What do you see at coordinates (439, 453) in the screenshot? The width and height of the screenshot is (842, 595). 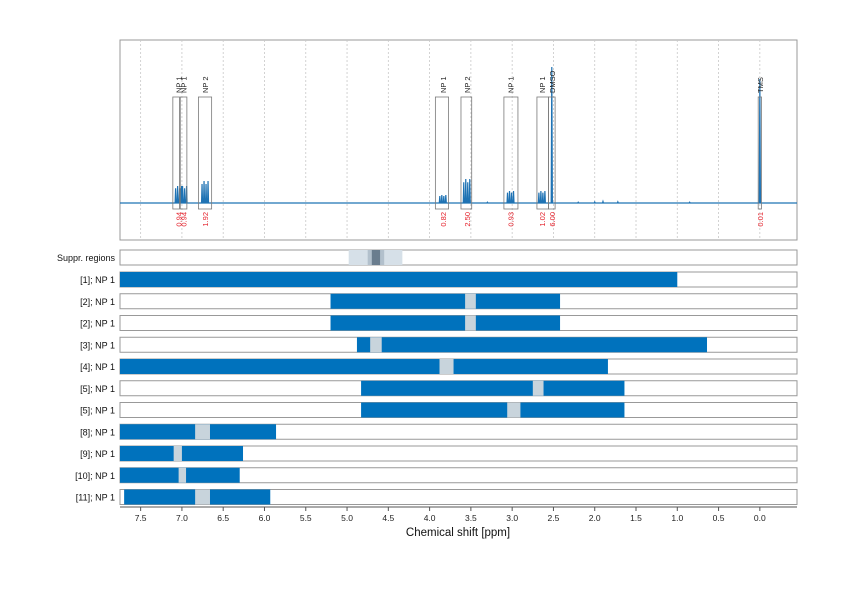 I see `region-row: [9]; NP 1` at bounding box center [439, 453].